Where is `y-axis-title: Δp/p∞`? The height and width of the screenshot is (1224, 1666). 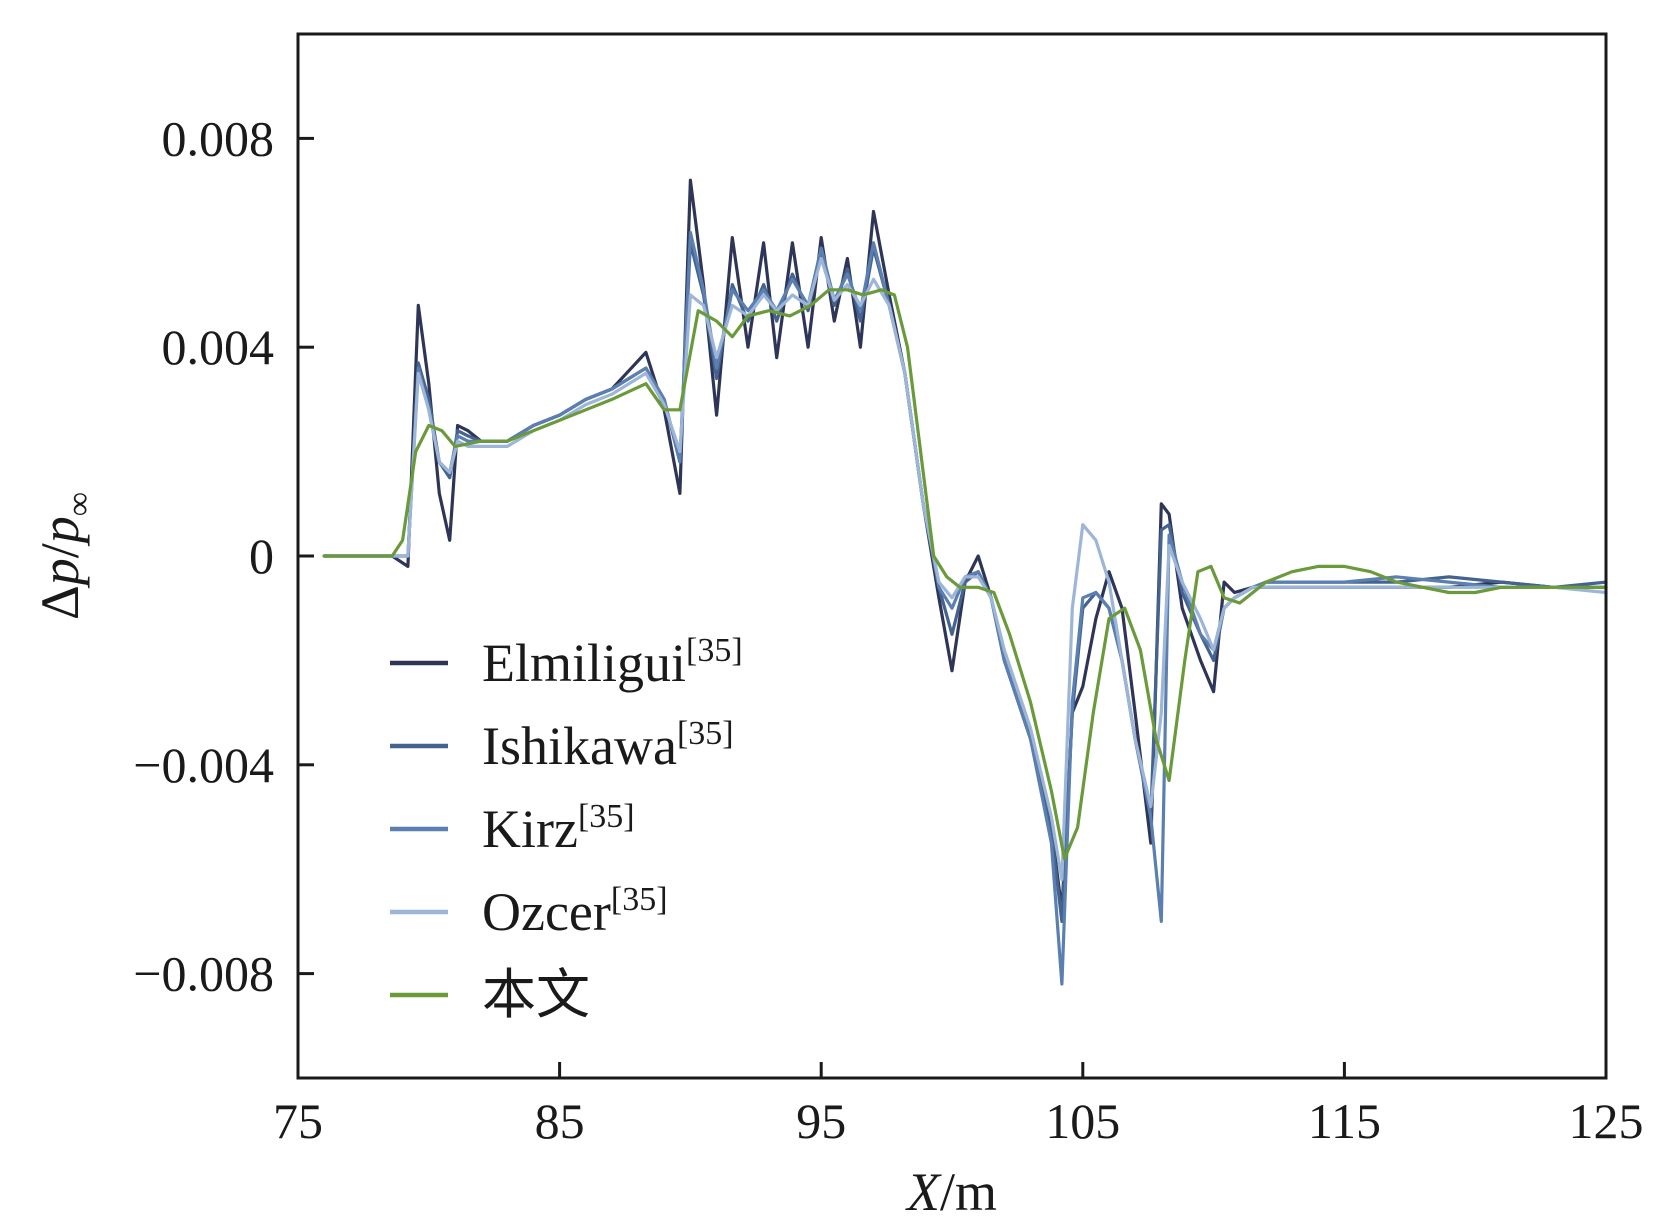 y-axis-title: Δp/p∞ is located at coordinates (64, 556).